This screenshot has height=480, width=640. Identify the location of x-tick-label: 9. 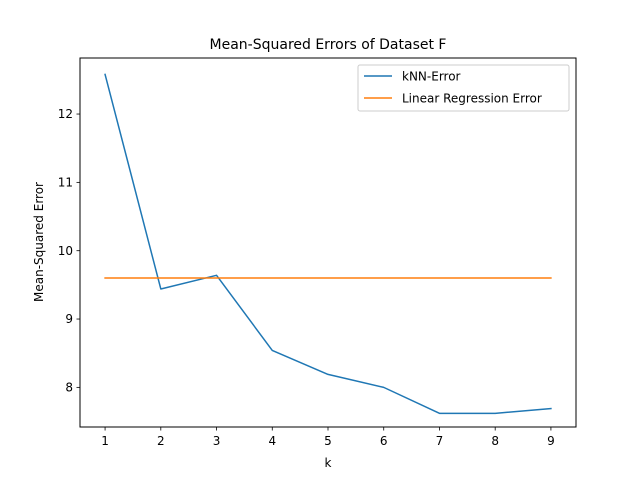
(551, 441).